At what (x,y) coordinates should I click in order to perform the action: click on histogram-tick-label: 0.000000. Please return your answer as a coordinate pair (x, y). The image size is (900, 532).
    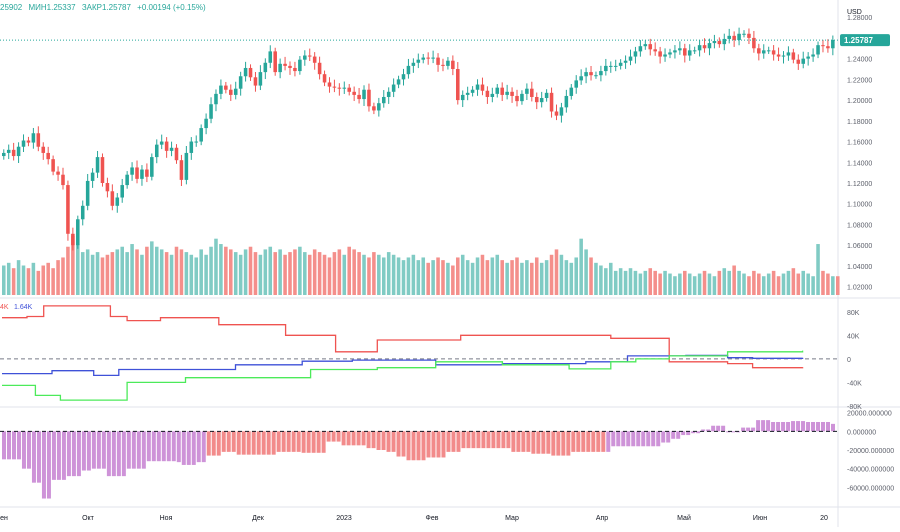
    Looking at the image, I should click on (861, 432).